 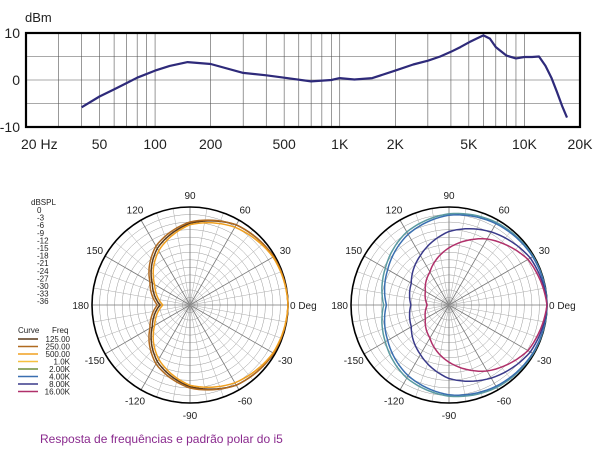 I want to click on polar-right-angle-label: -90, so click(x=449, y=416).